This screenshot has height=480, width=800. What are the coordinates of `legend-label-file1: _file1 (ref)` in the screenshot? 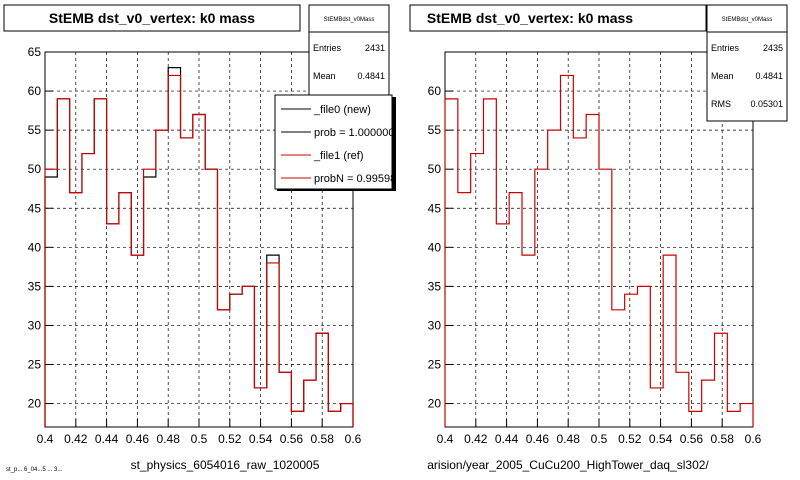 It's located at (338, 156).